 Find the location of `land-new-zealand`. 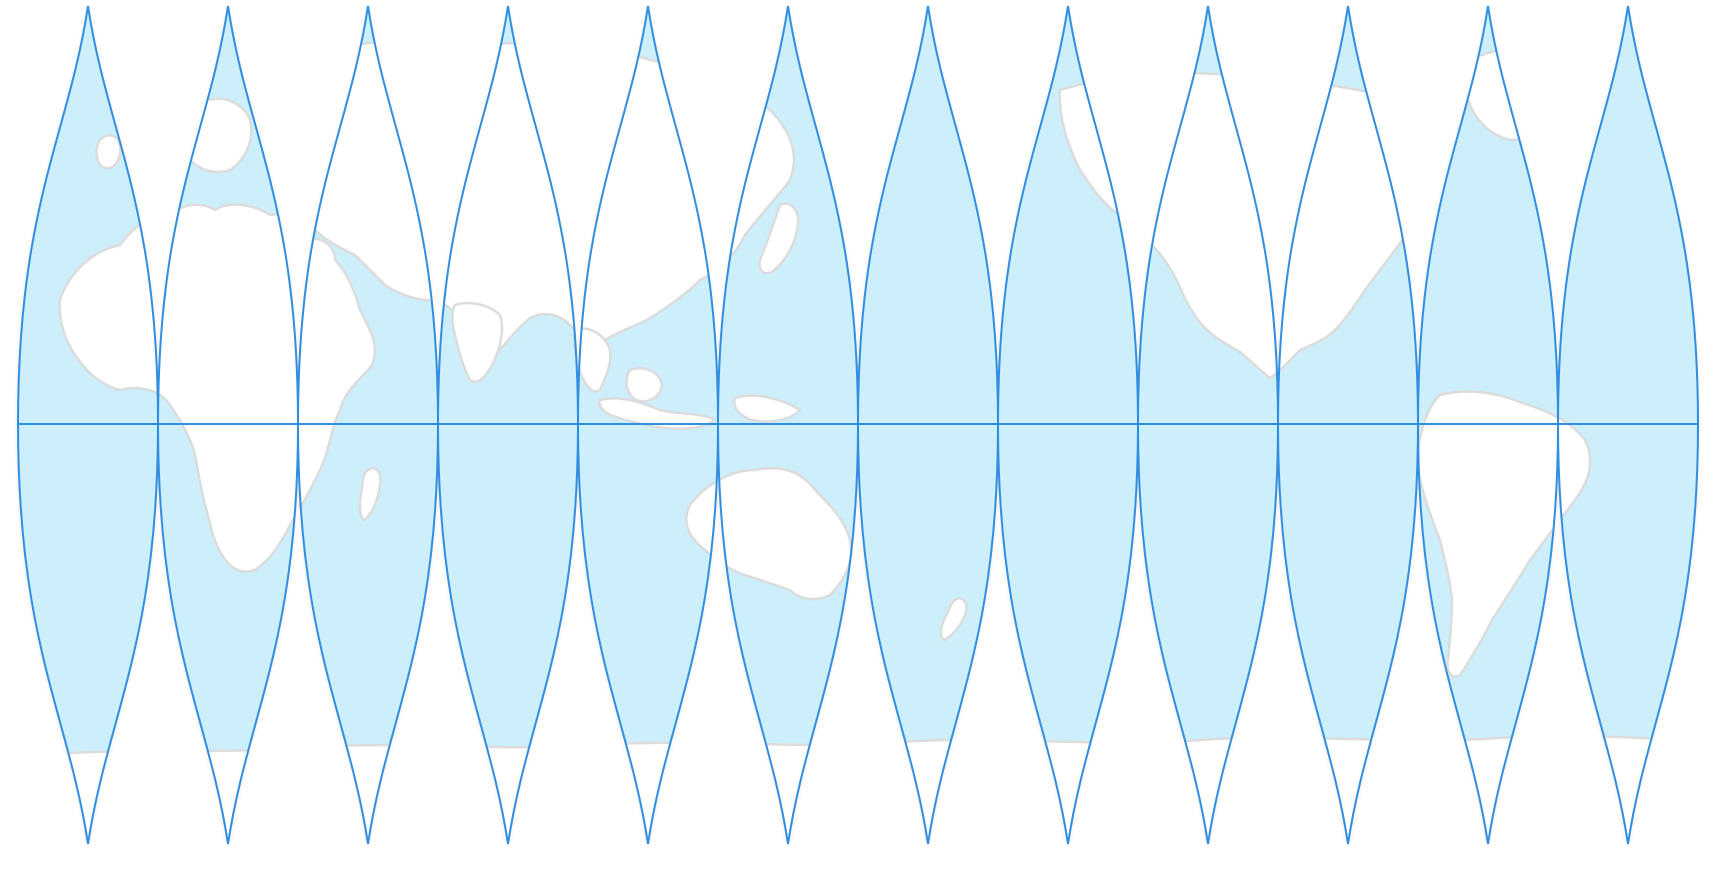

land-new-zealand is located at coordinates (953, 619).